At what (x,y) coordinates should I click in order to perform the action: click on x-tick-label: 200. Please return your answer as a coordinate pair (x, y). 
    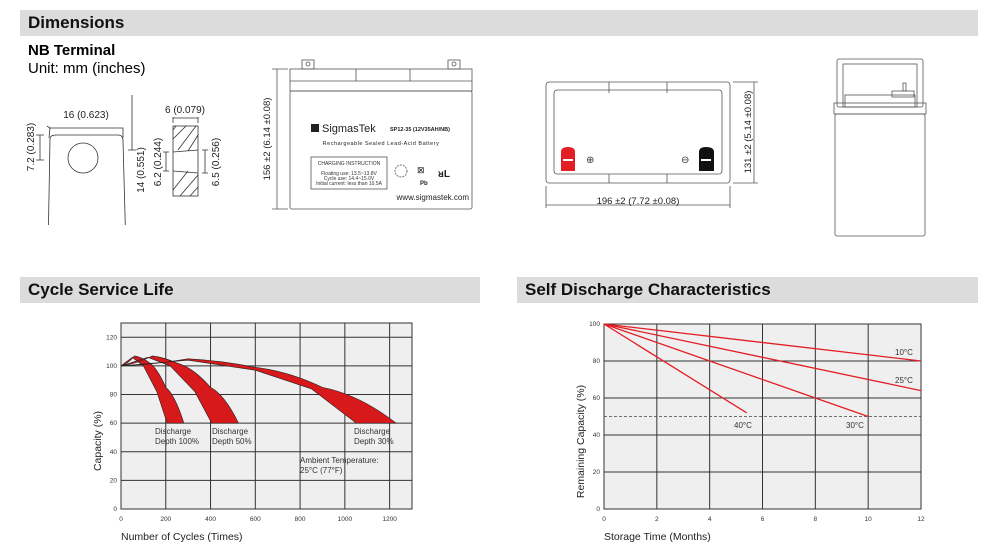
    Looking at the image, I should click on (165, 519).